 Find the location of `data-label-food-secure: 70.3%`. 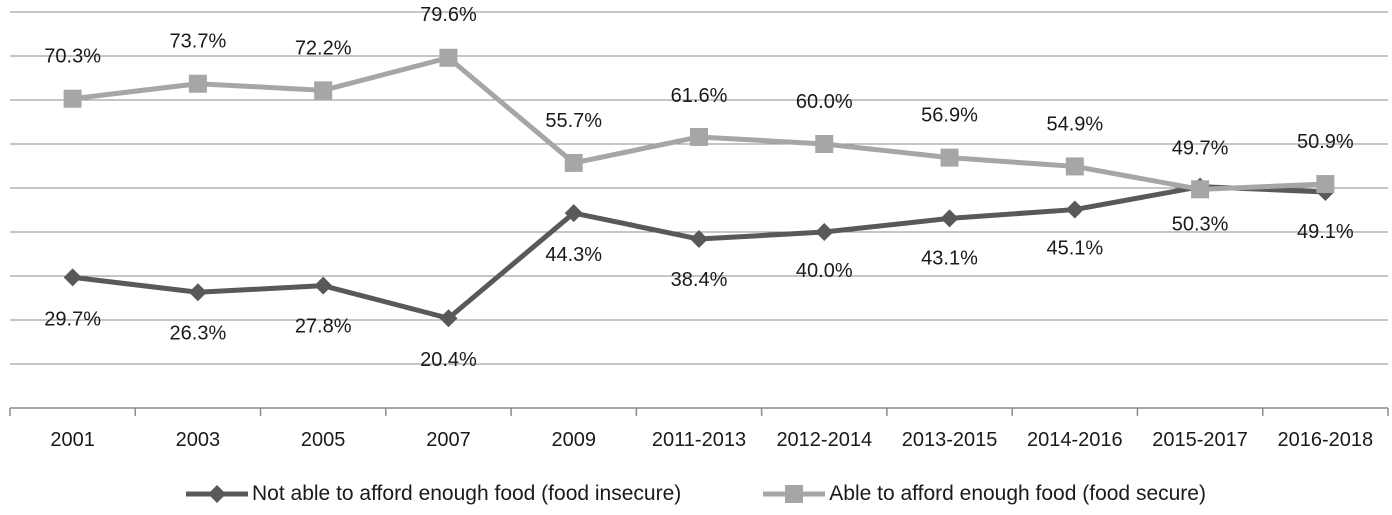

data-label-food-secure: 70.3% is located at coordinates (72, 57).